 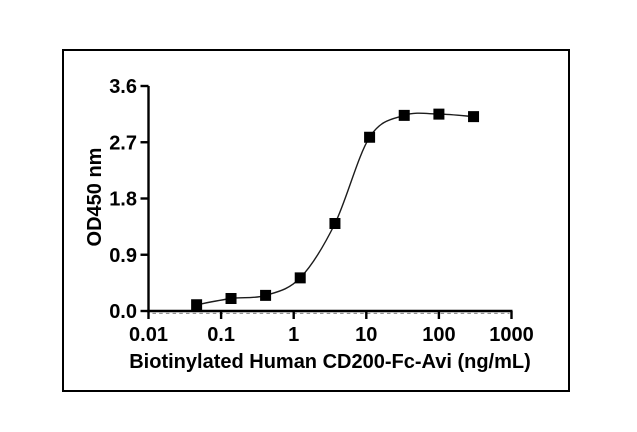 What do you see at coordinates (95, 197) in the screenshot?
I see `y-axis-title: OD450 nm` at bounding box center [95, 197].